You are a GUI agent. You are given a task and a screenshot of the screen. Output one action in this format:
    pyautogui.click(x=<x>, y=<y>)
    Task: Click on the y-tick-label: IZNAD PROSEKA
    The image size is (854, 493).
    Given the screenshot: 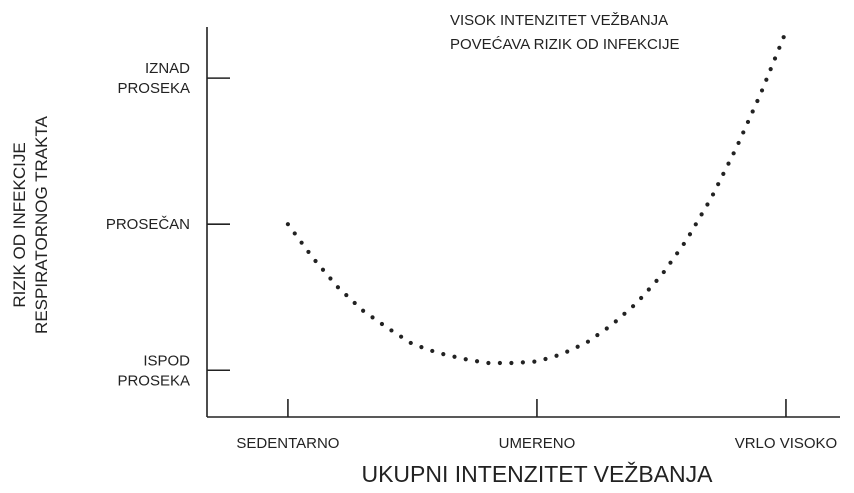 What is the action you would take?
    pyautogui.click(x=153, y=78)
    